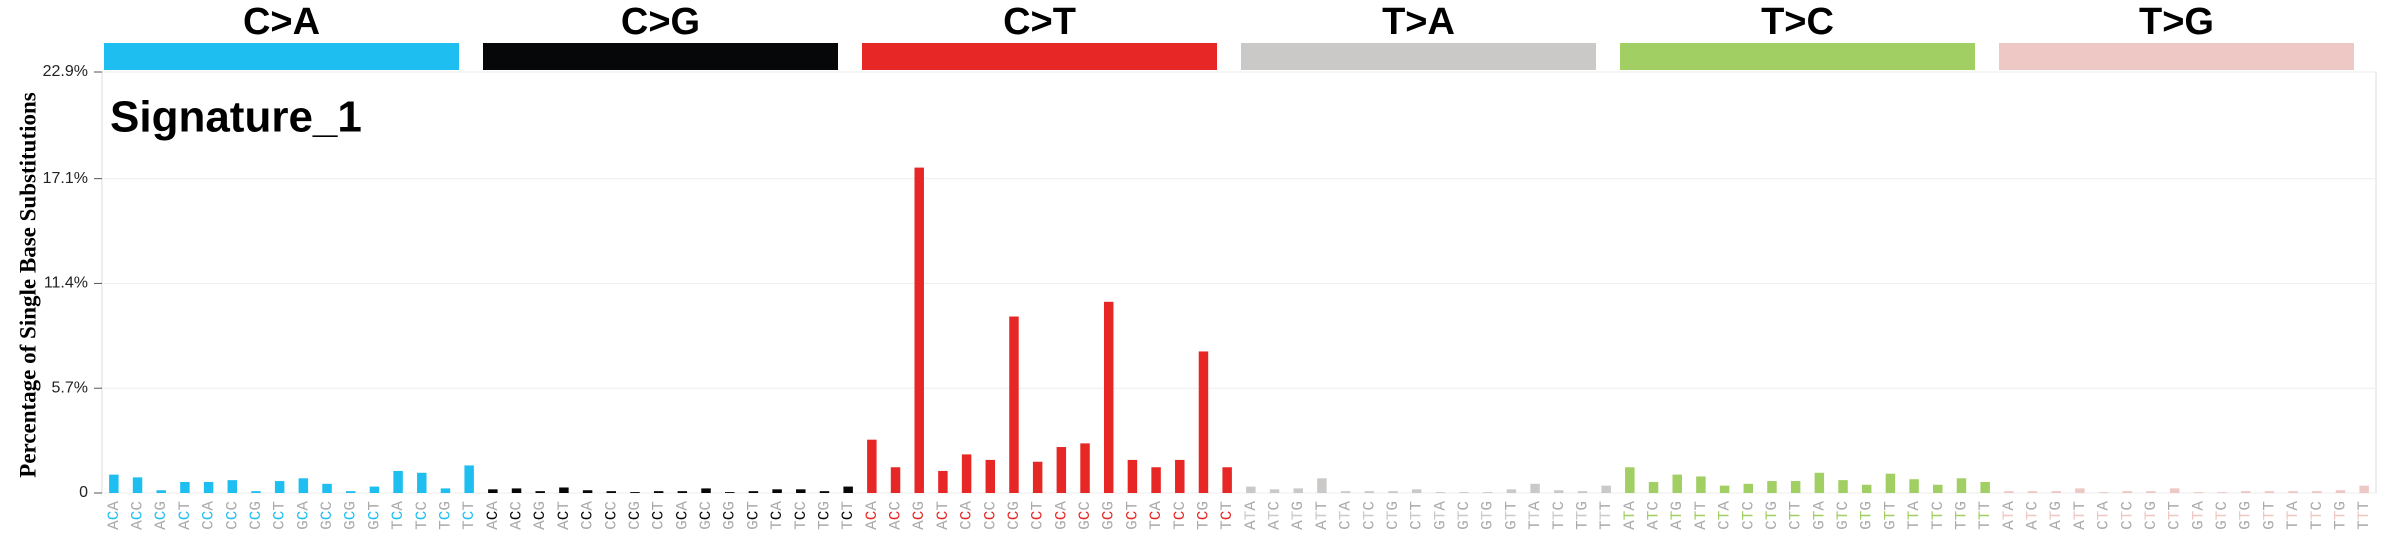 The height and width of the screenshot is (542, 2400). I want to click on x-tick-label: CCG, so click(256, 515).